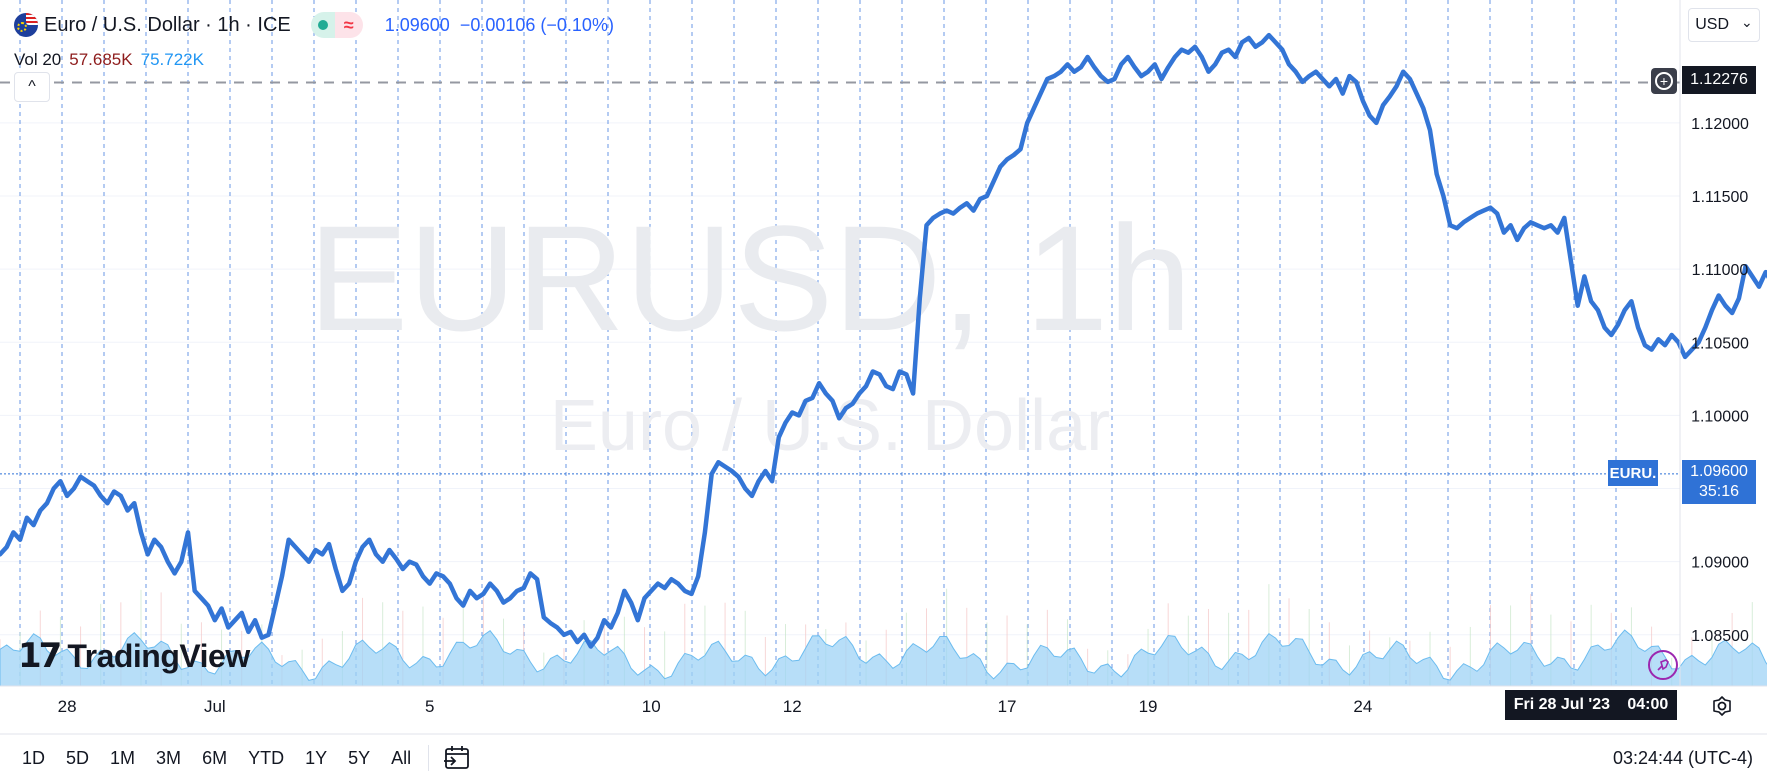 The height and width of the screenshot is (780, 1767). What do you see at coordinates (1720, 563) in the screenshot?
I see `y-tick-label: 1.09000` at bounding box center [1720, 563].